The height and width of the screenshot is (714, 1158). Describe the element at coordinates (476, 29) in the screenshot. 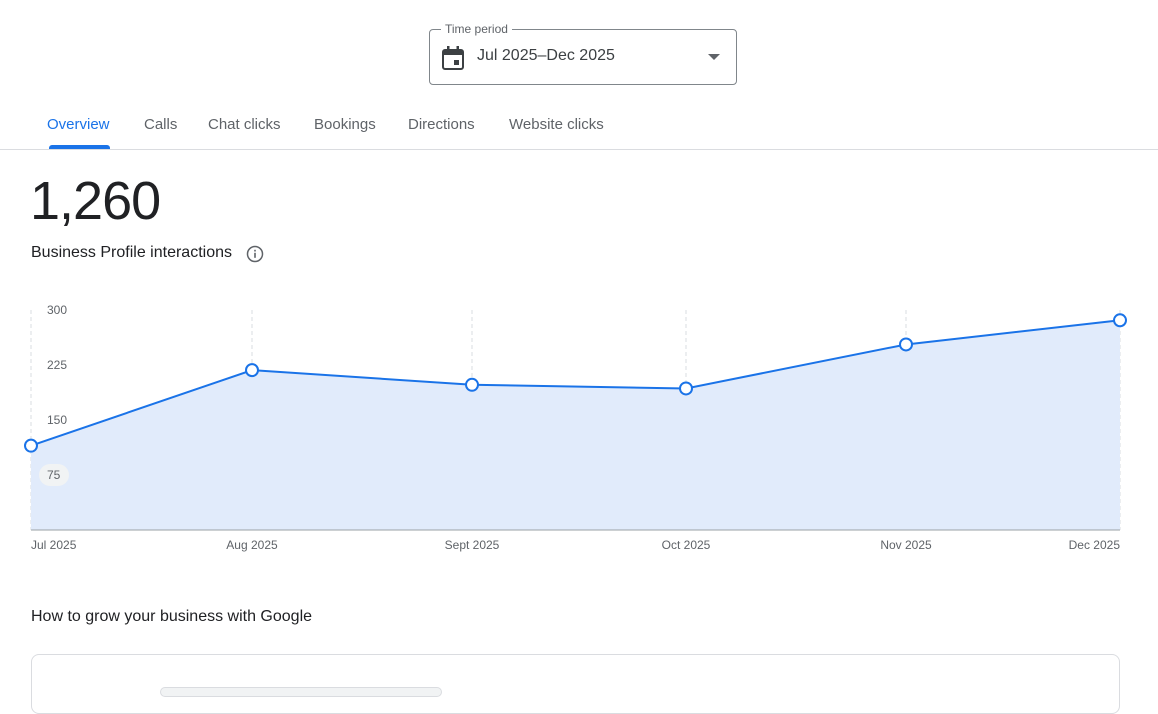

I see `time-period-label: Time period` at that location.